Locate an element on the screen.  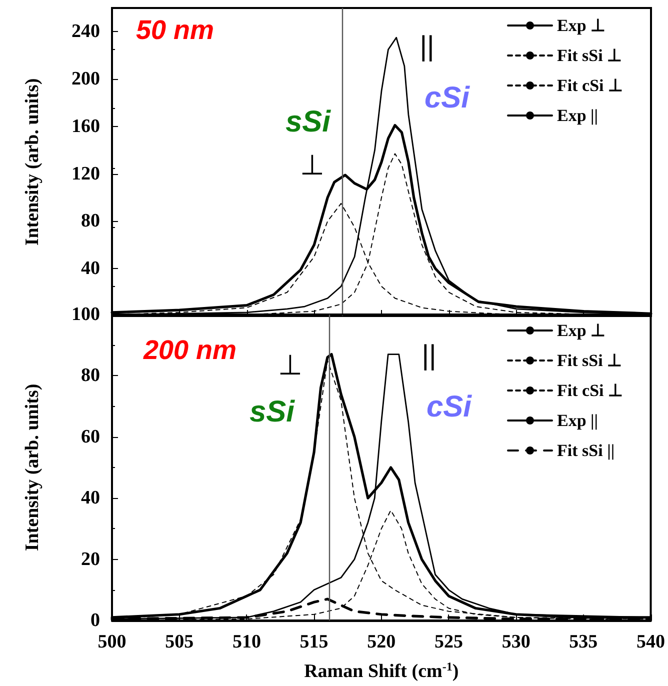
x-tick-label: 530 is located at coordinates (516, 642).